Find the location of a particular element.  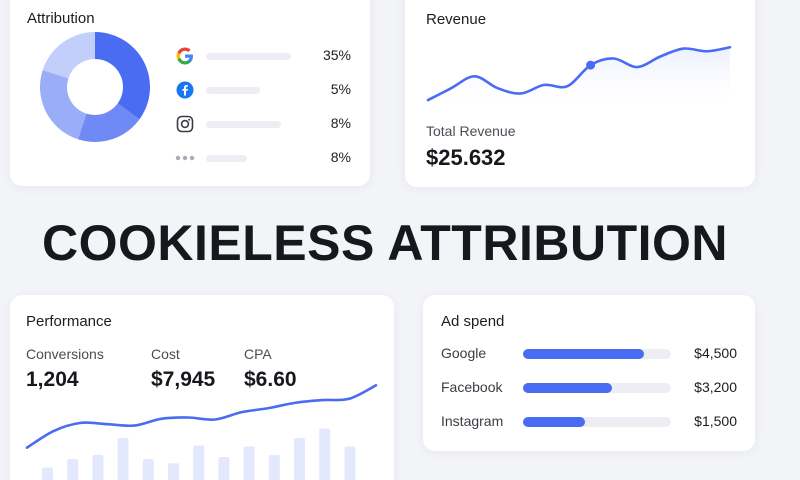

attribution-row-facebook: 5% is located at coordinates (263, 90).